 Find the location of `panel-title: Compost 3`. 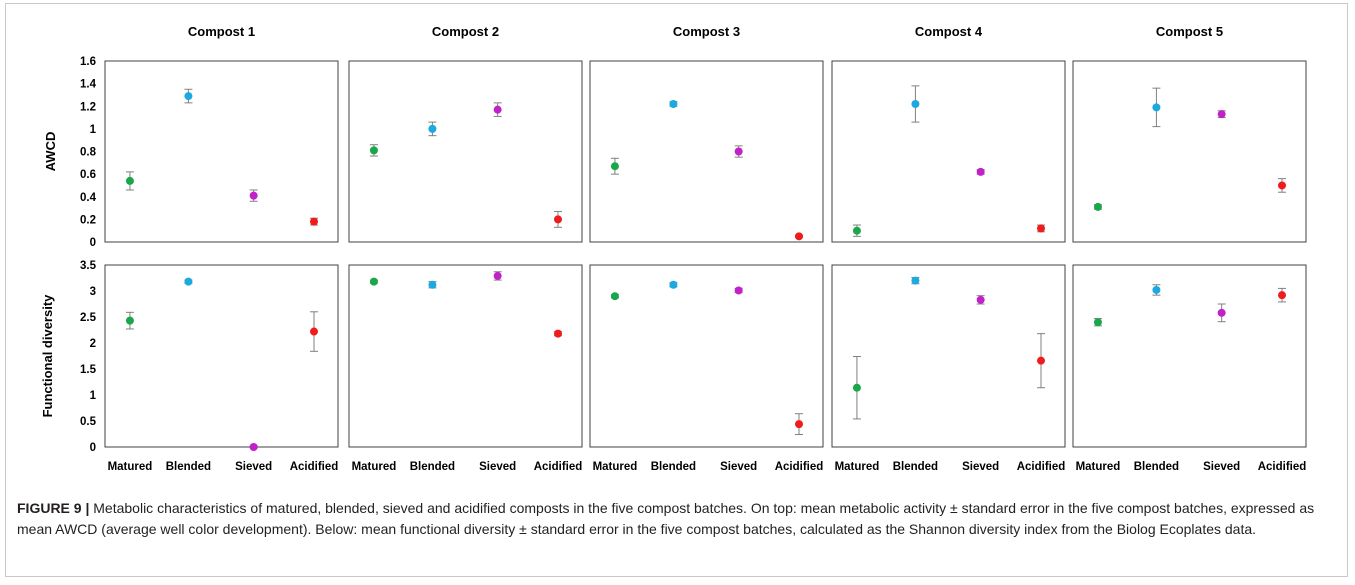

panel-title: Compost 3 is located at coordinates (706, 31).